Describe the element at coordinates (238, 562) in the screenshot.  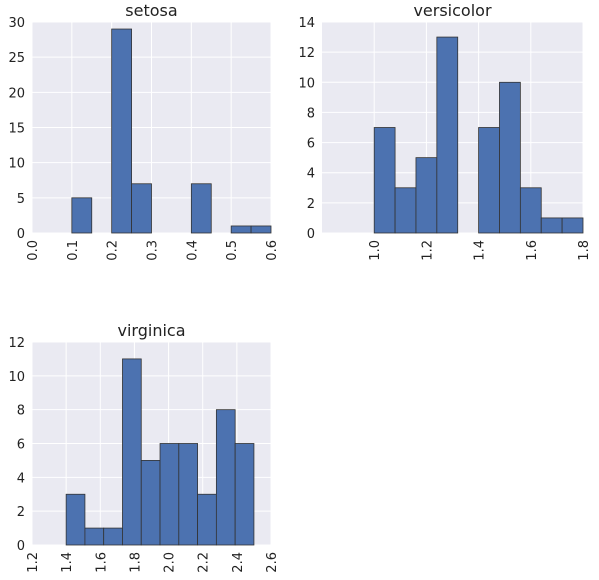
I see `x-tick-label: 2.4` at that location.